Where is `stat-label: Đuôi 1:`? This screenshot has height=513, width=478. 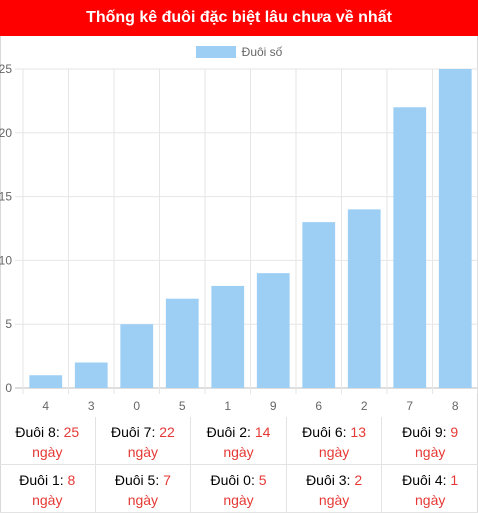 stat-label: Đuôi 1: is located at coordinates (41, 480).